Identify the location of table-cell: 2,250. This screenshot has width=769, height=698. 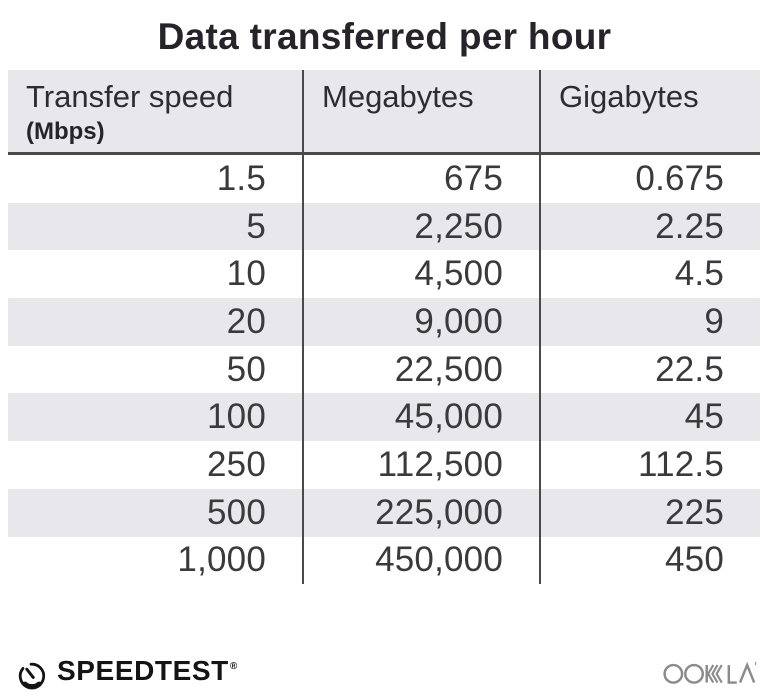
(420, 226).